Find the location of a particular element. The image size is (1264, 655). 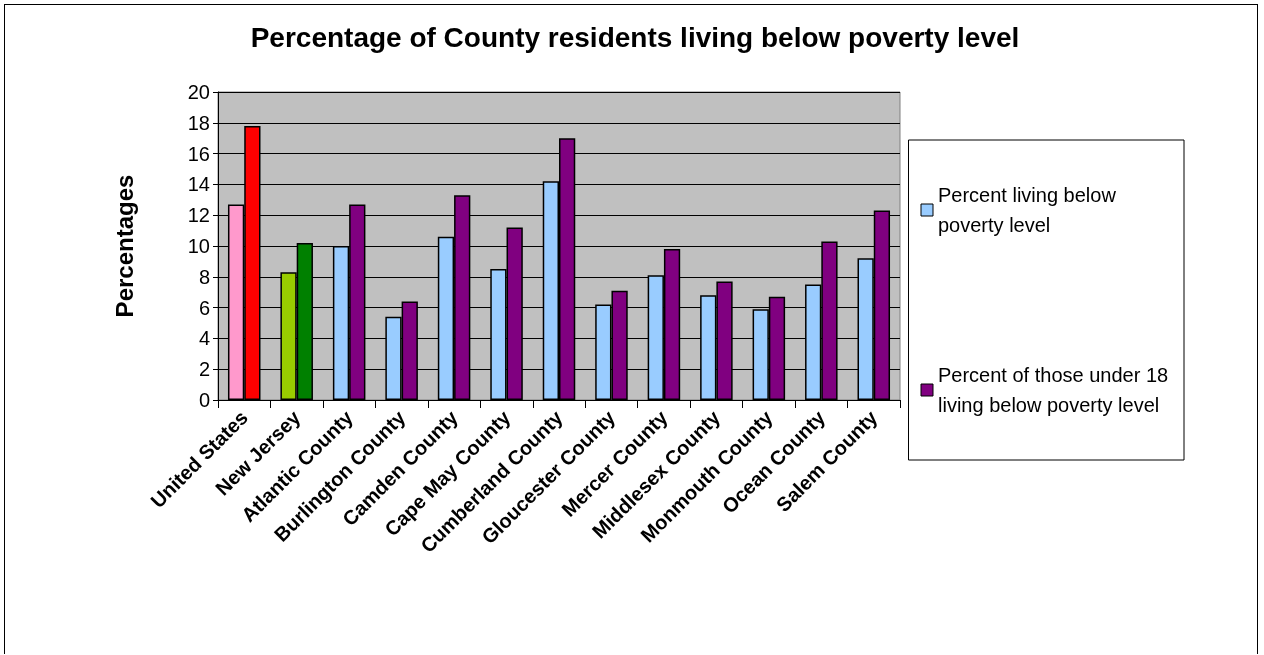

y-tick-label: 20 is located at coordinates (198, 92).